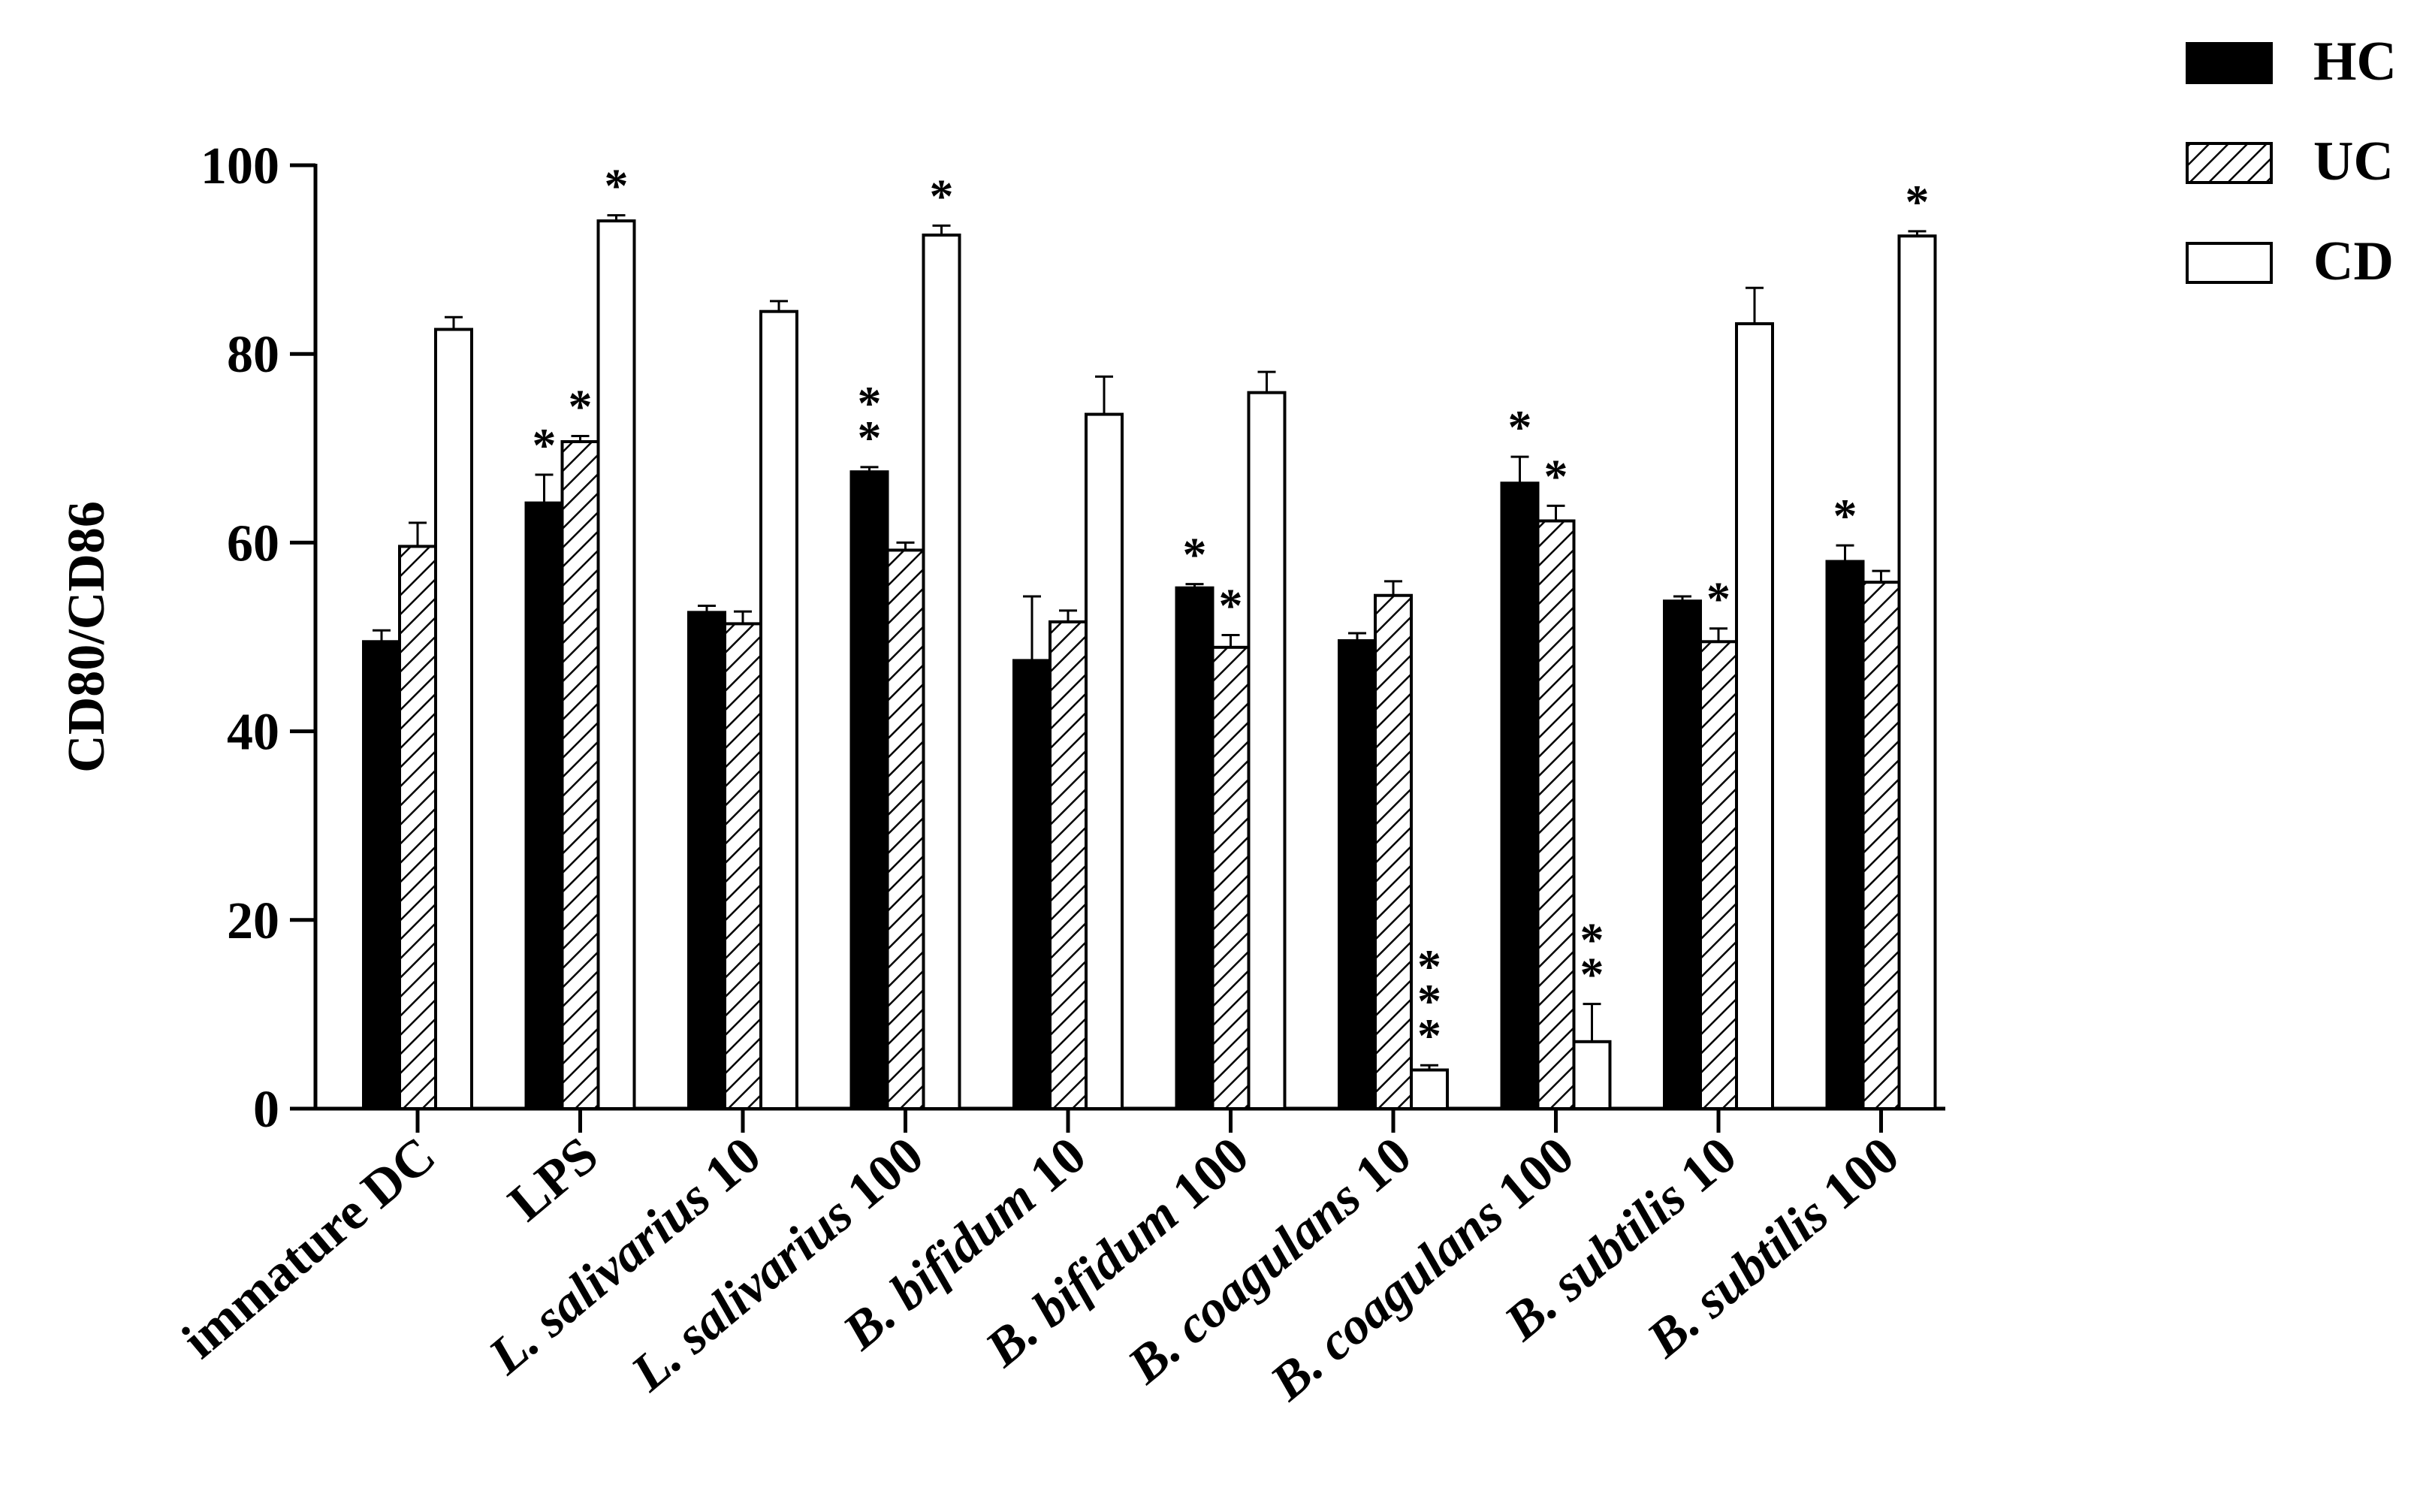 The height and width of the screenshot is (1512, 2429). What do you see at coordinates (253, 355) in the screenshot?
I see `y-tick-label: 80` at bounding box center [253, 355].